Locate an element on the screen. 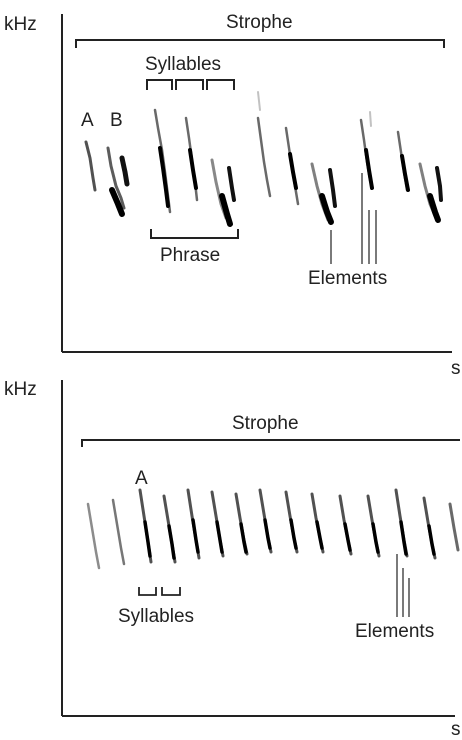 The height and width of the screenshot is (740, 462). syllable-letter-b-top: B is located at coordinates (116, 120).